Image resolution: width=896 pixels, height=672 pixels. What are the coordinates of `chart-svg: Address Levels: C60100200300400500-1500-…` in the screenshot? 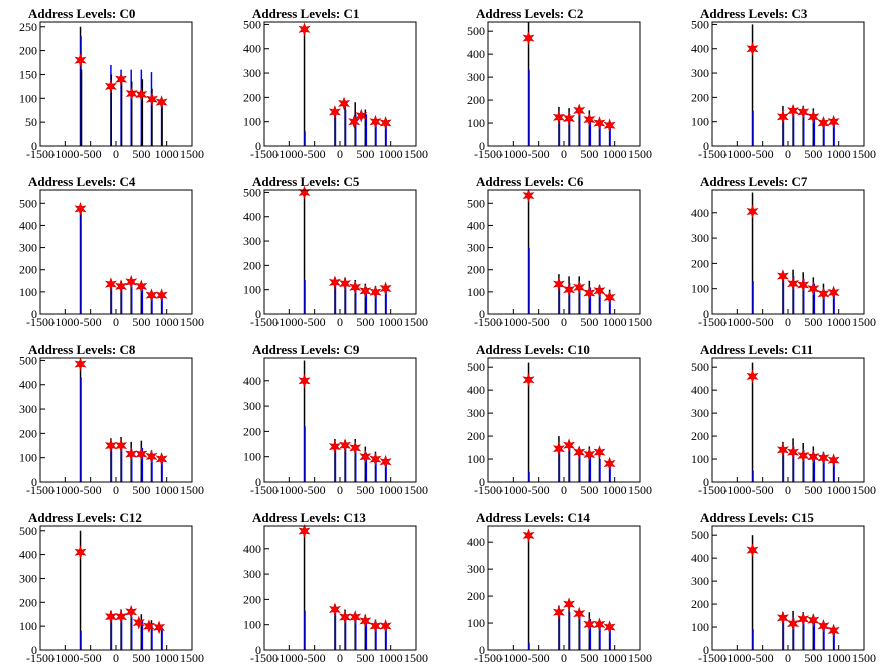 It's located at (559, 251).